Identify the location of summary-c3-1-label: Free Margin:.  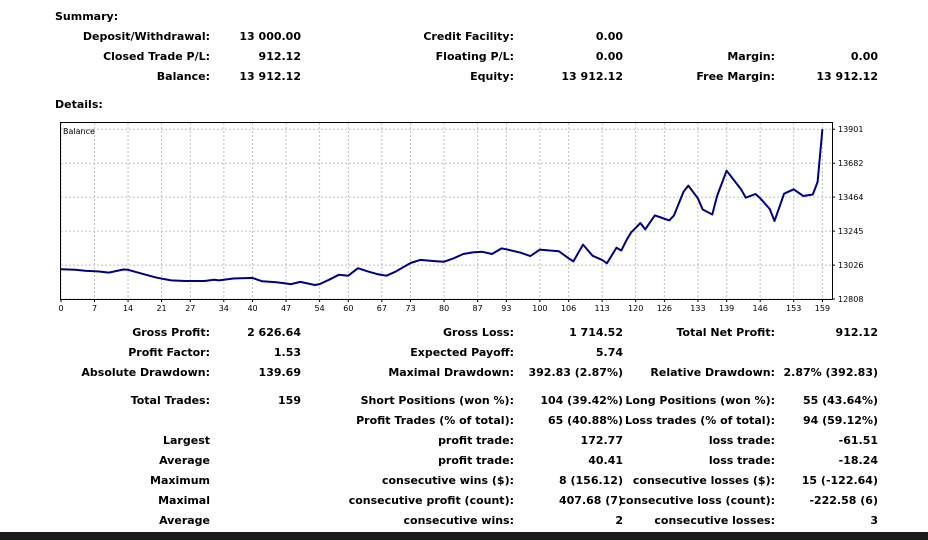
(735, 76).